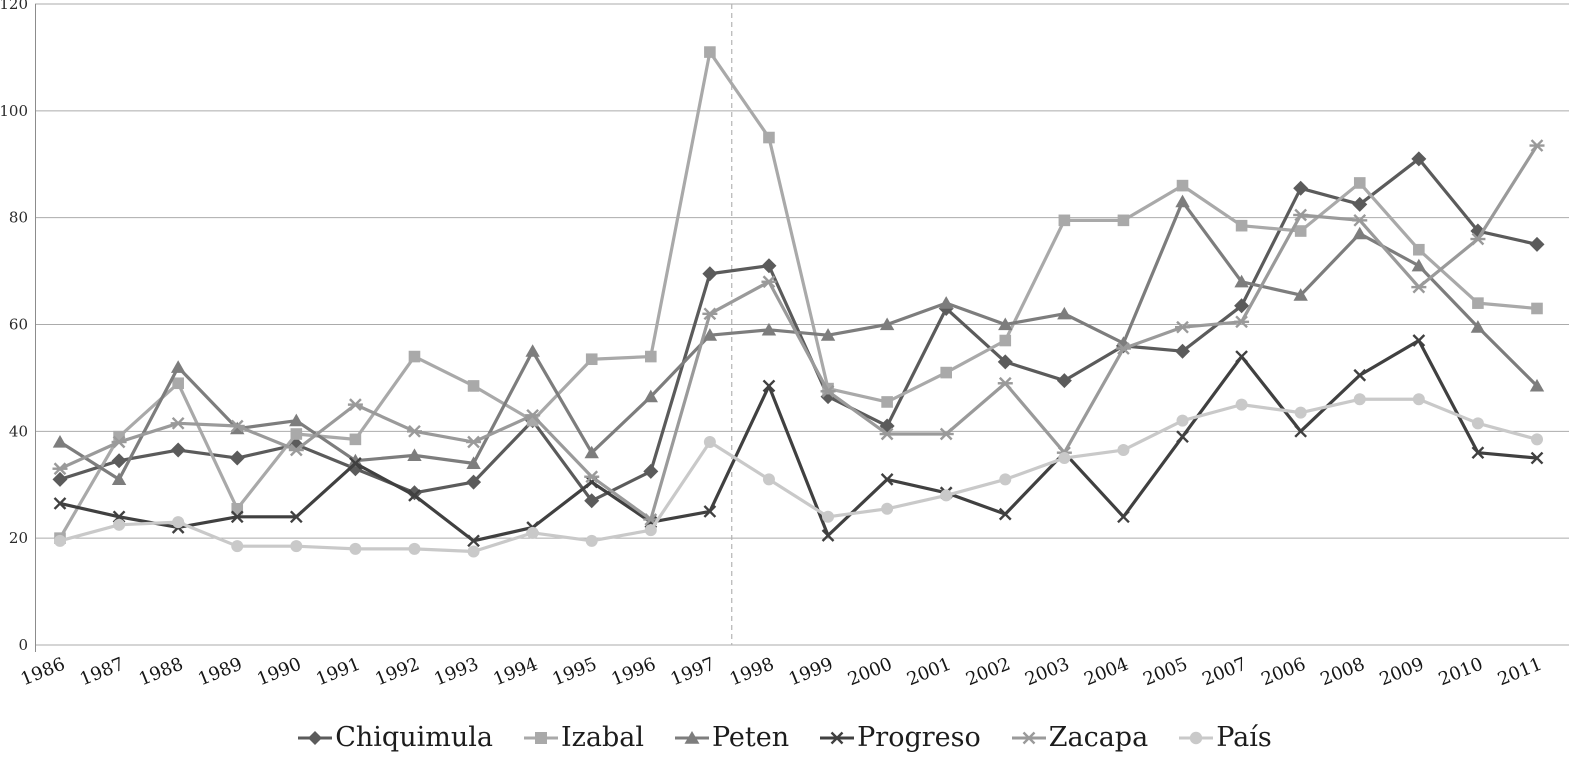  I want to click on x-axis-tick-label-2002: 2002, so click(988, 672).